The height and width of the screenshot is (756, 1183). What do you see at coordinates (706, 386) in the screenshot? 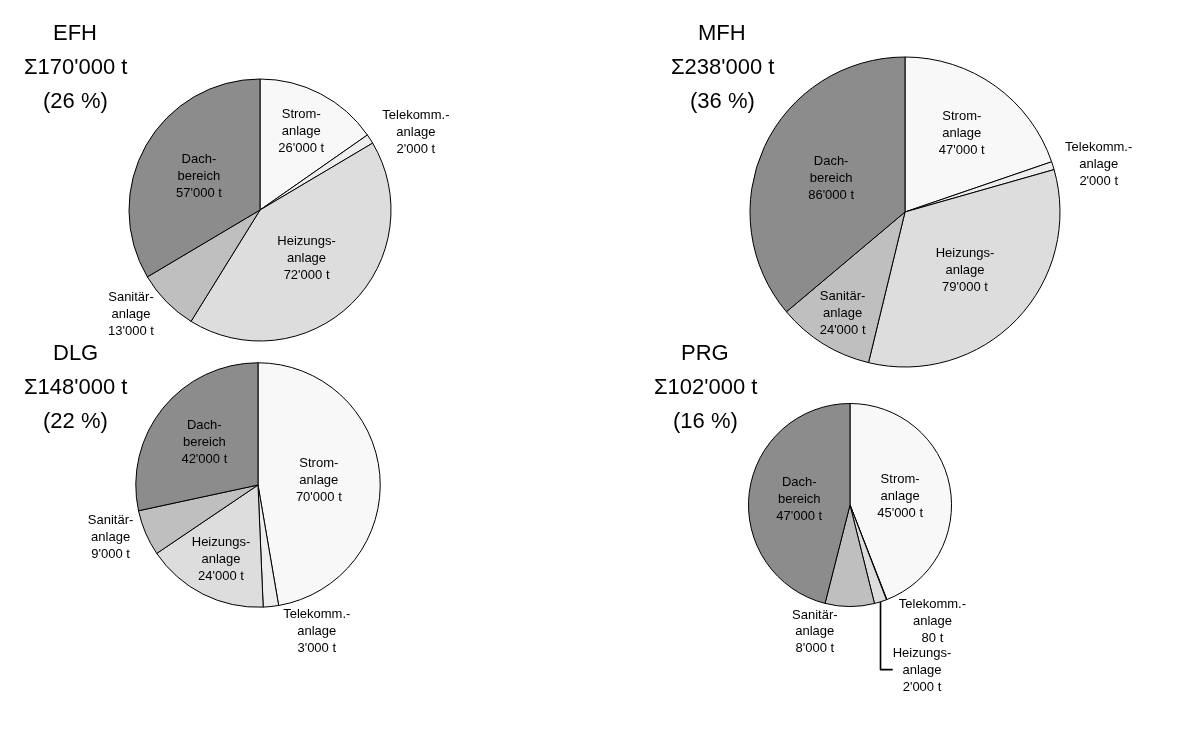
I see `chart-subtitle: Σ102'000 t` at bounding box center [706, 386].